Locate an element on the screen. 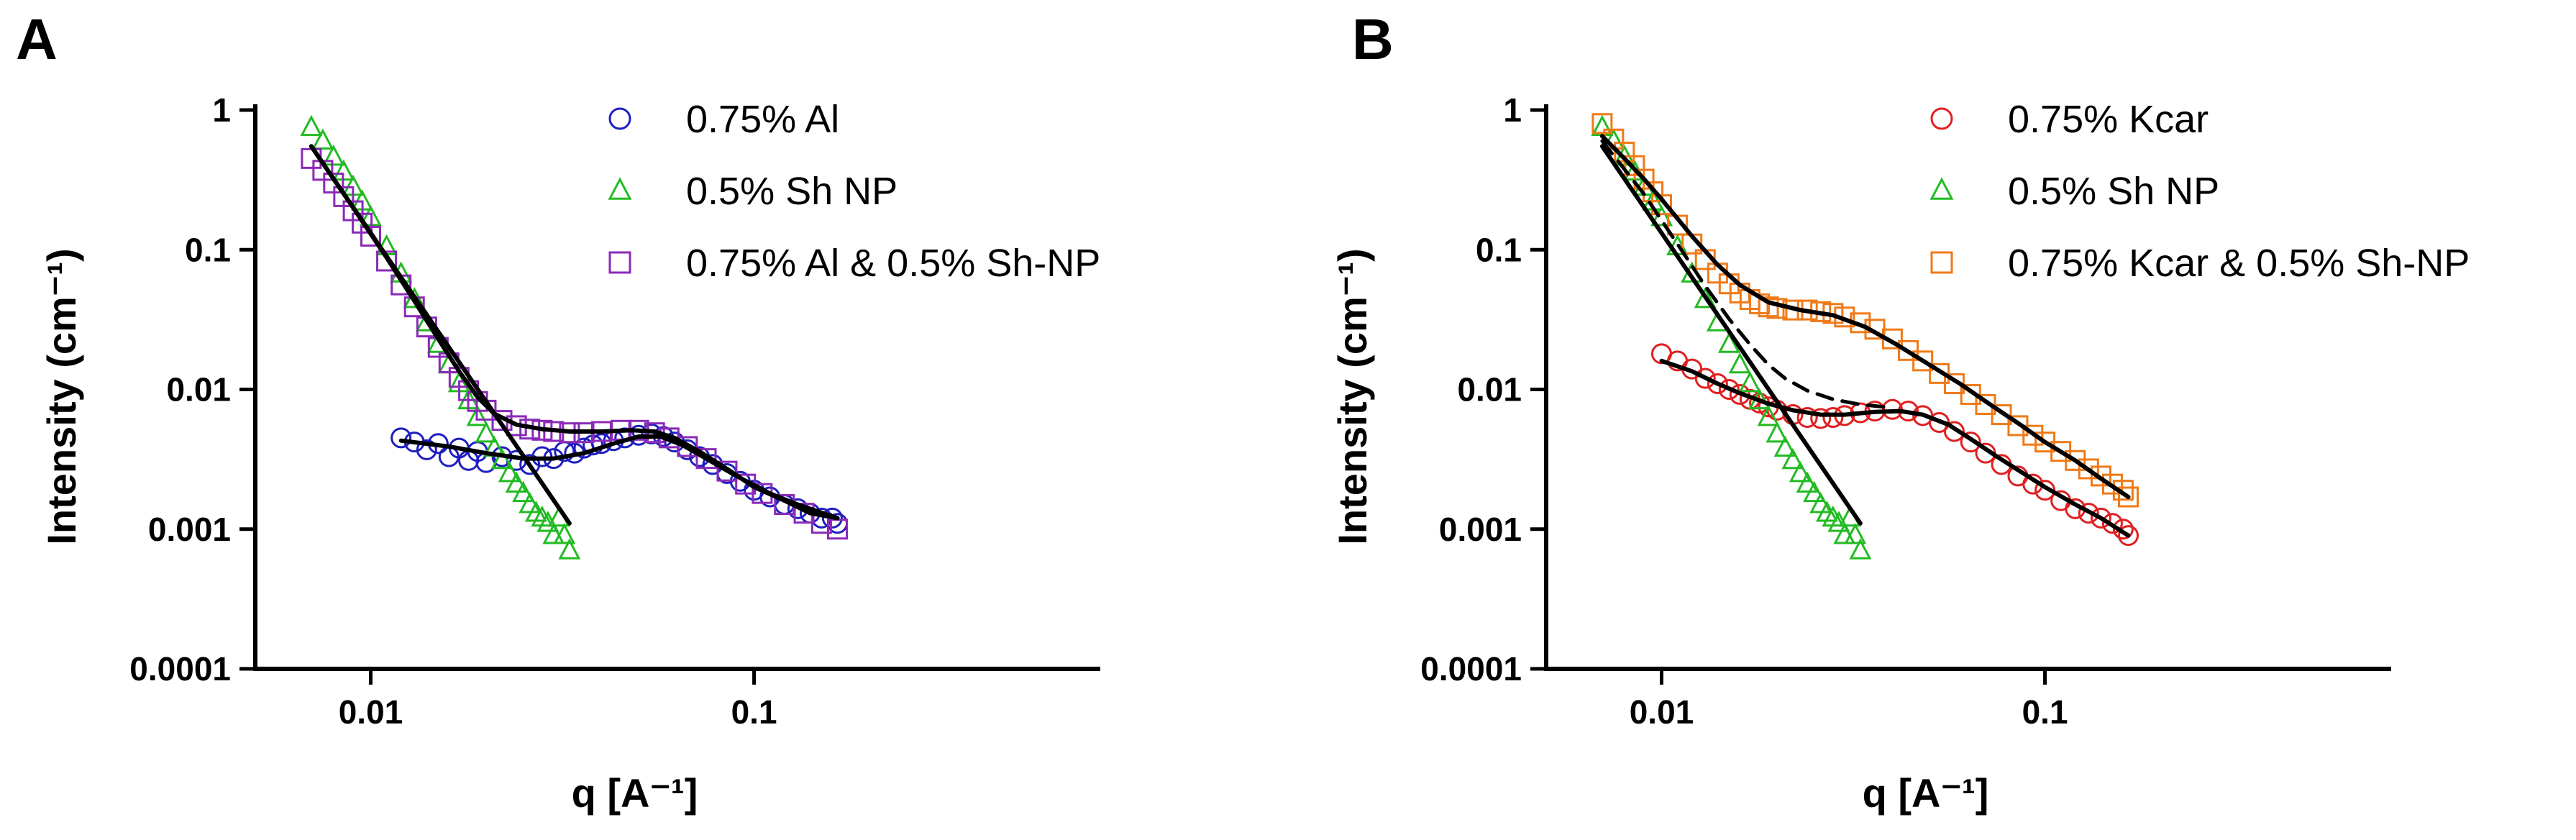  panel-letter-a: A is located at coordinates (37, 39).